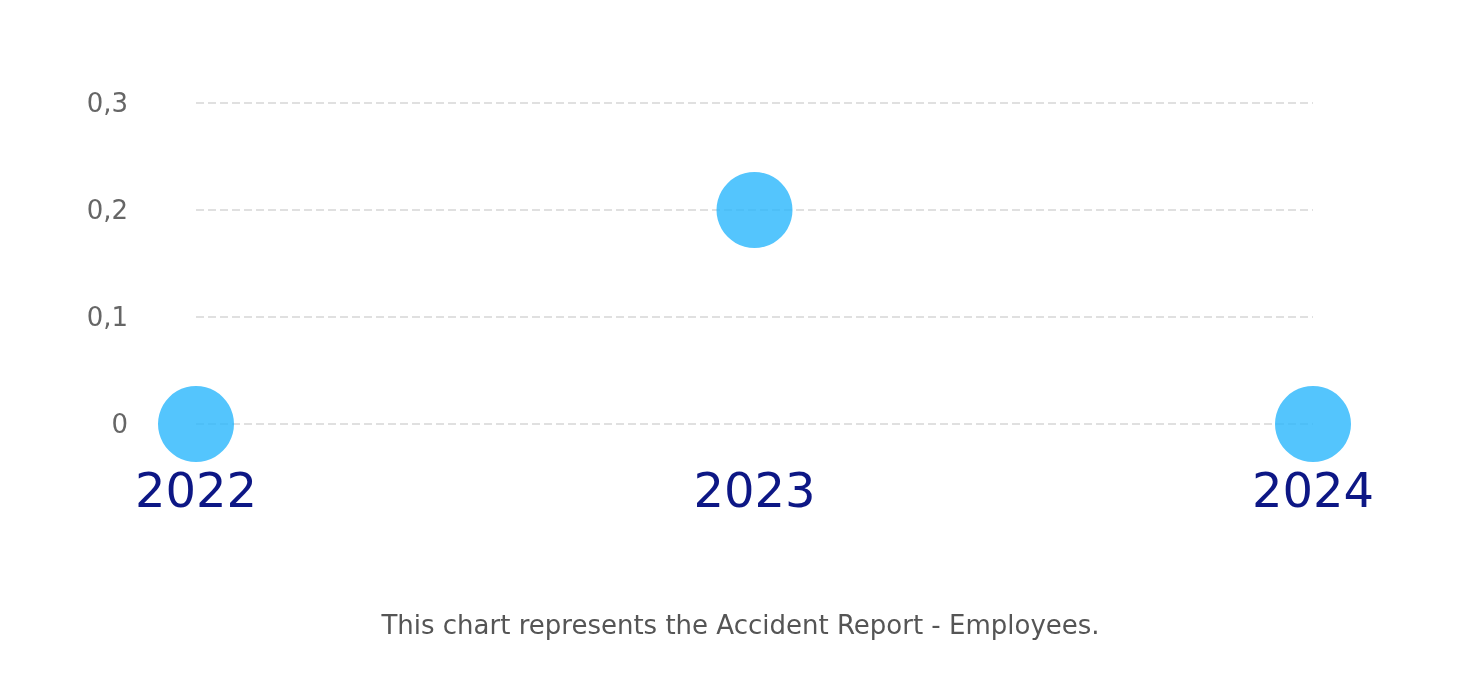  What do you see at coordinates (107, 103) in the screenshot?
I see `y-tick-label: 0,3` at bounding box center [107, 103].